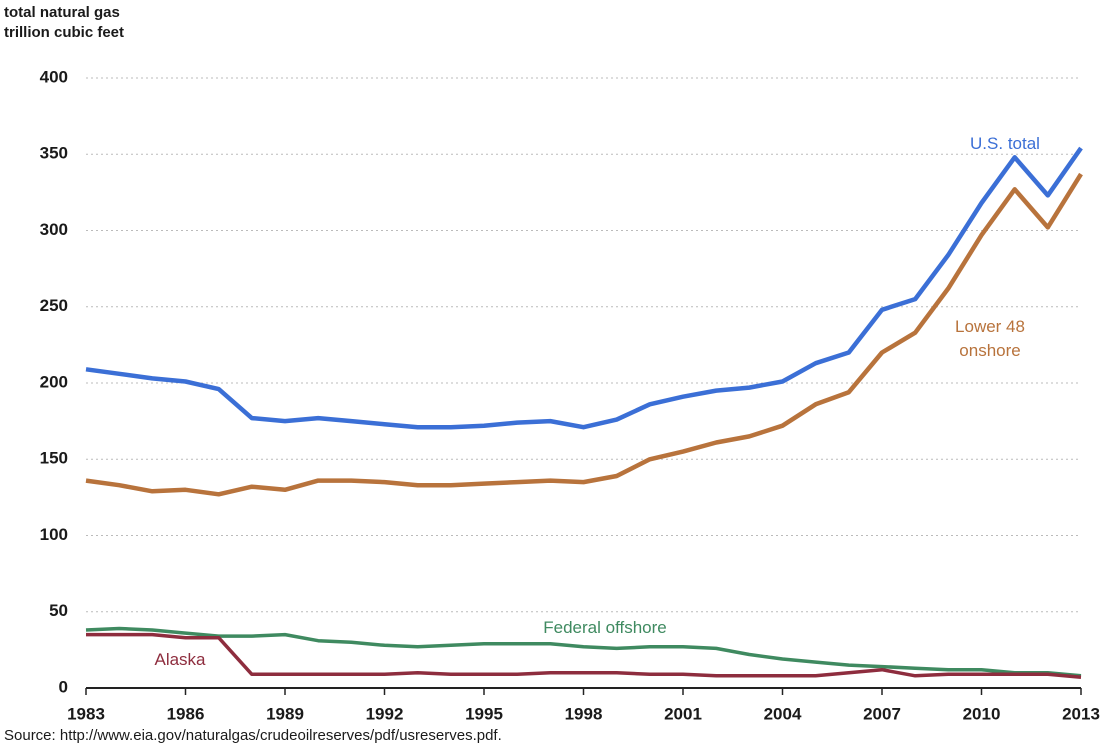  Describe the element at coordinates (54, 381) in the screenshot. I see `y-tick-label: 200` at that location.